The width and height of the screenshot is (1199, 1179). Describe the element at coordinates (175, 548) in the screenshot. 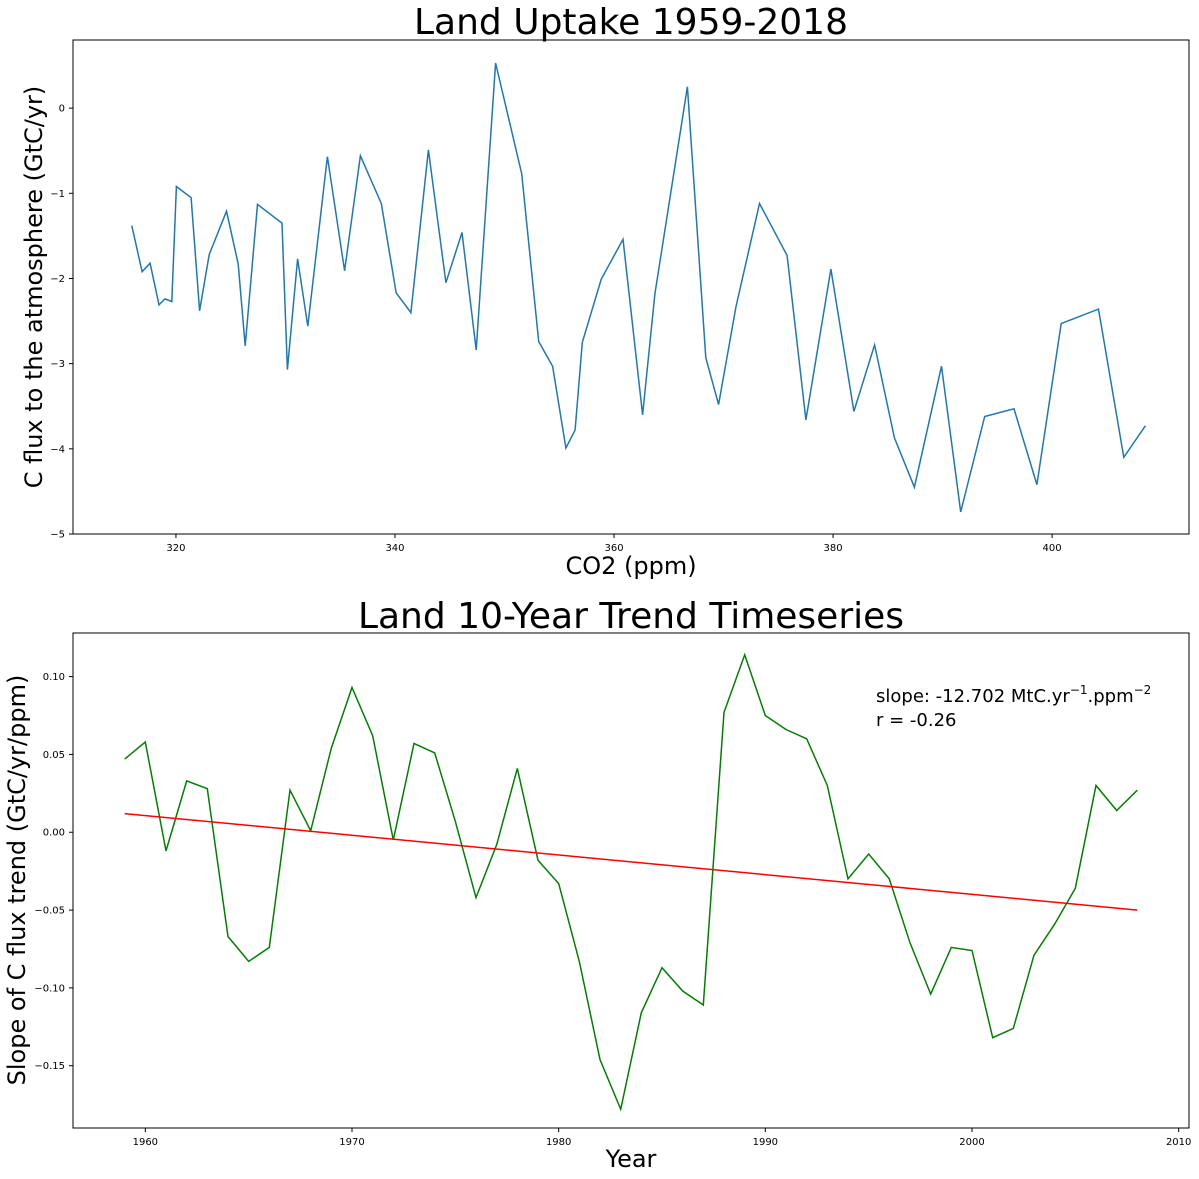

I see `x-tick-label: 320` at that location.